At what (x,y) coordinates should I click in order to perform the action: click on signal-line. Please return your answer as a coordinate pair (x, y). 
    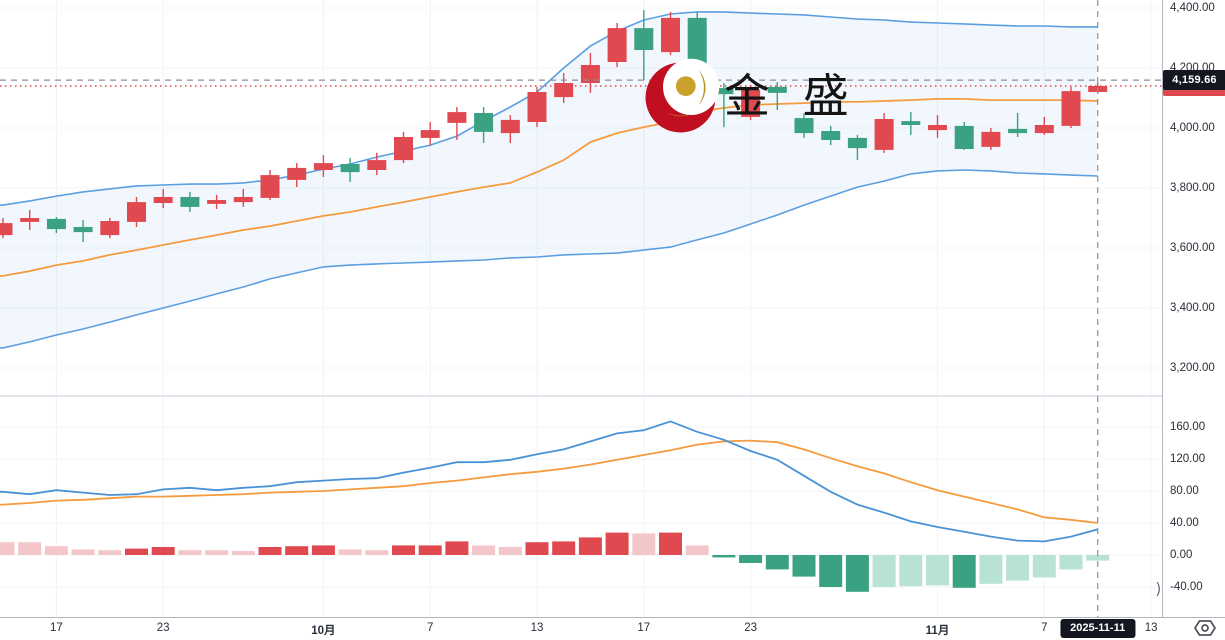
    Looking at the image, I should click on (549, 481).